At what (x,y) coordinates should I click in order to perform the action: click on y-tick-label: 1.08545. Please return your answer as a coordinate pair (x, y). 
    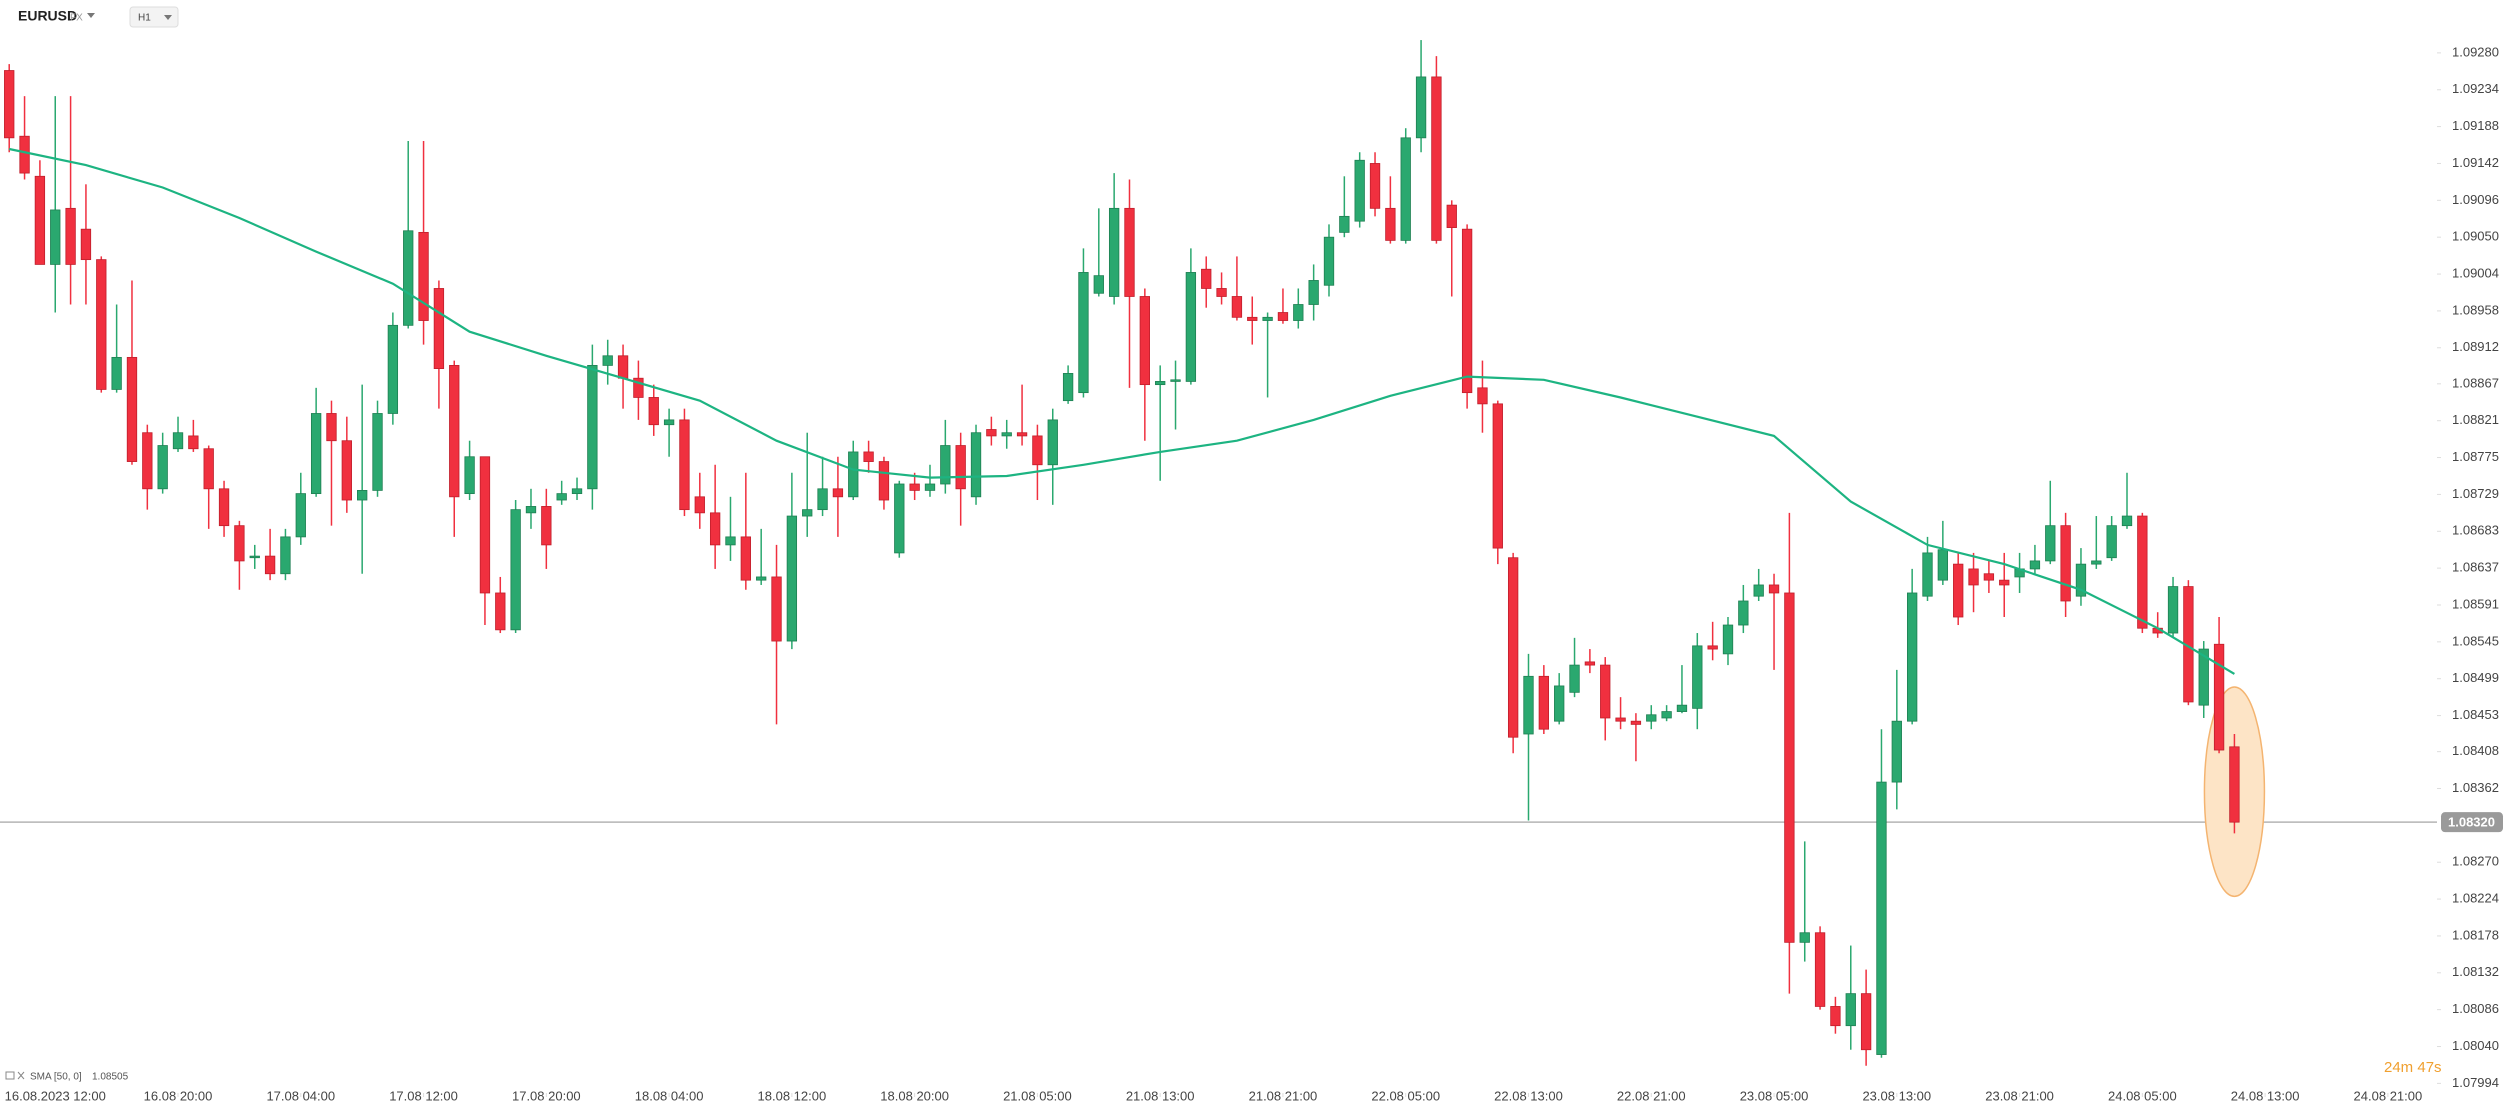
    Looking at the image, I should click on (2475, 640).